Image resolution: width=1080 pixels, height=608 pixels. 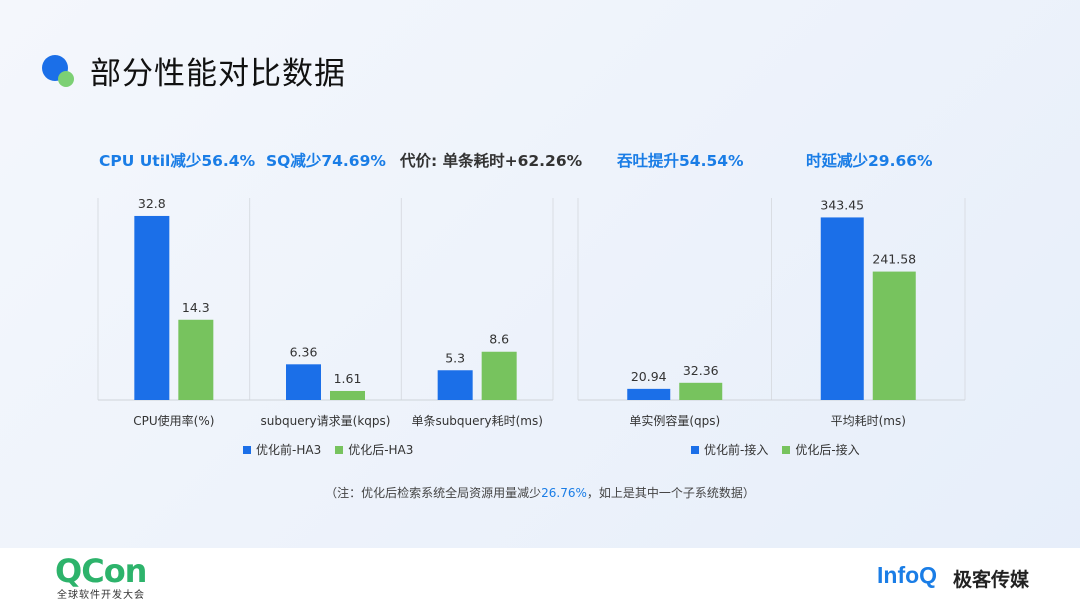 What do you see at coordinates (326, 421) in the screenshot?
I see `category-label: subquery请求量(kqps)` at bounding box center [326, 421].